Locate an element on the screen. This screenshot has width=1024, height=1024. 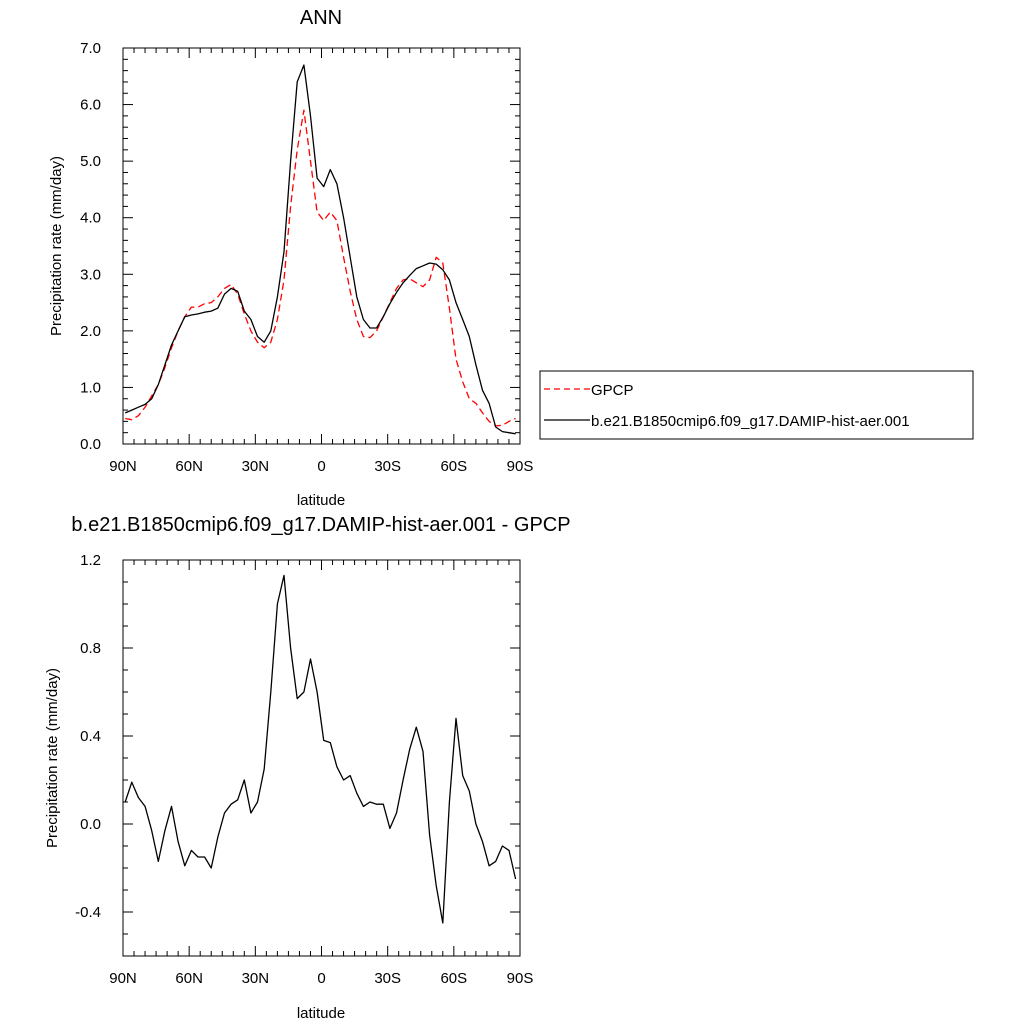
top-y-axis-label: Precipitation rate (mm/day) is located at coordinates (56, 246).